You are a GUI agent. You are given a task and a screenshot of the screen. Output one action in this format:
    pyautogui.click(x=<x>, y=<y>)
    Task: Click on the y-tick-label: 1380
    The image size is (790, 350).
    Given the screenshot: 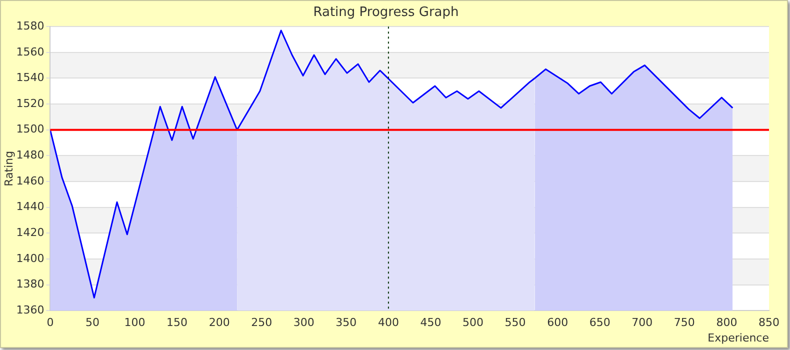 What is the action you would take?
    pyautogui.click(x=30, y=284)
    